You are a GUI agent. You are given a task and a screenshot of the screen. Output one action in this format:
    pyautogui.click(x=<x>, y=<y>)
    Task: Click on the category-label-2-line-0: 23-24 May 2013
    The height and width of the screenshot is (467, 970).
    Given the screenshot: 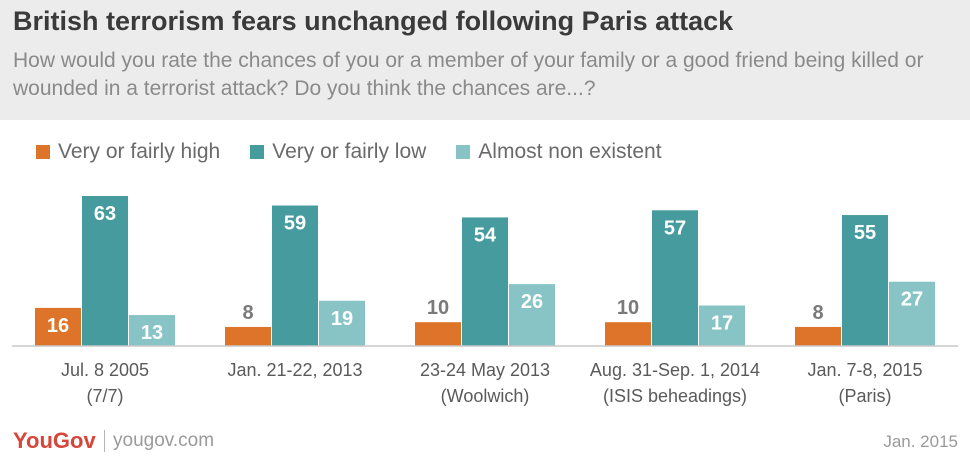 What is the action you would take?
    pyautogui.click(x=485, y=370)
    